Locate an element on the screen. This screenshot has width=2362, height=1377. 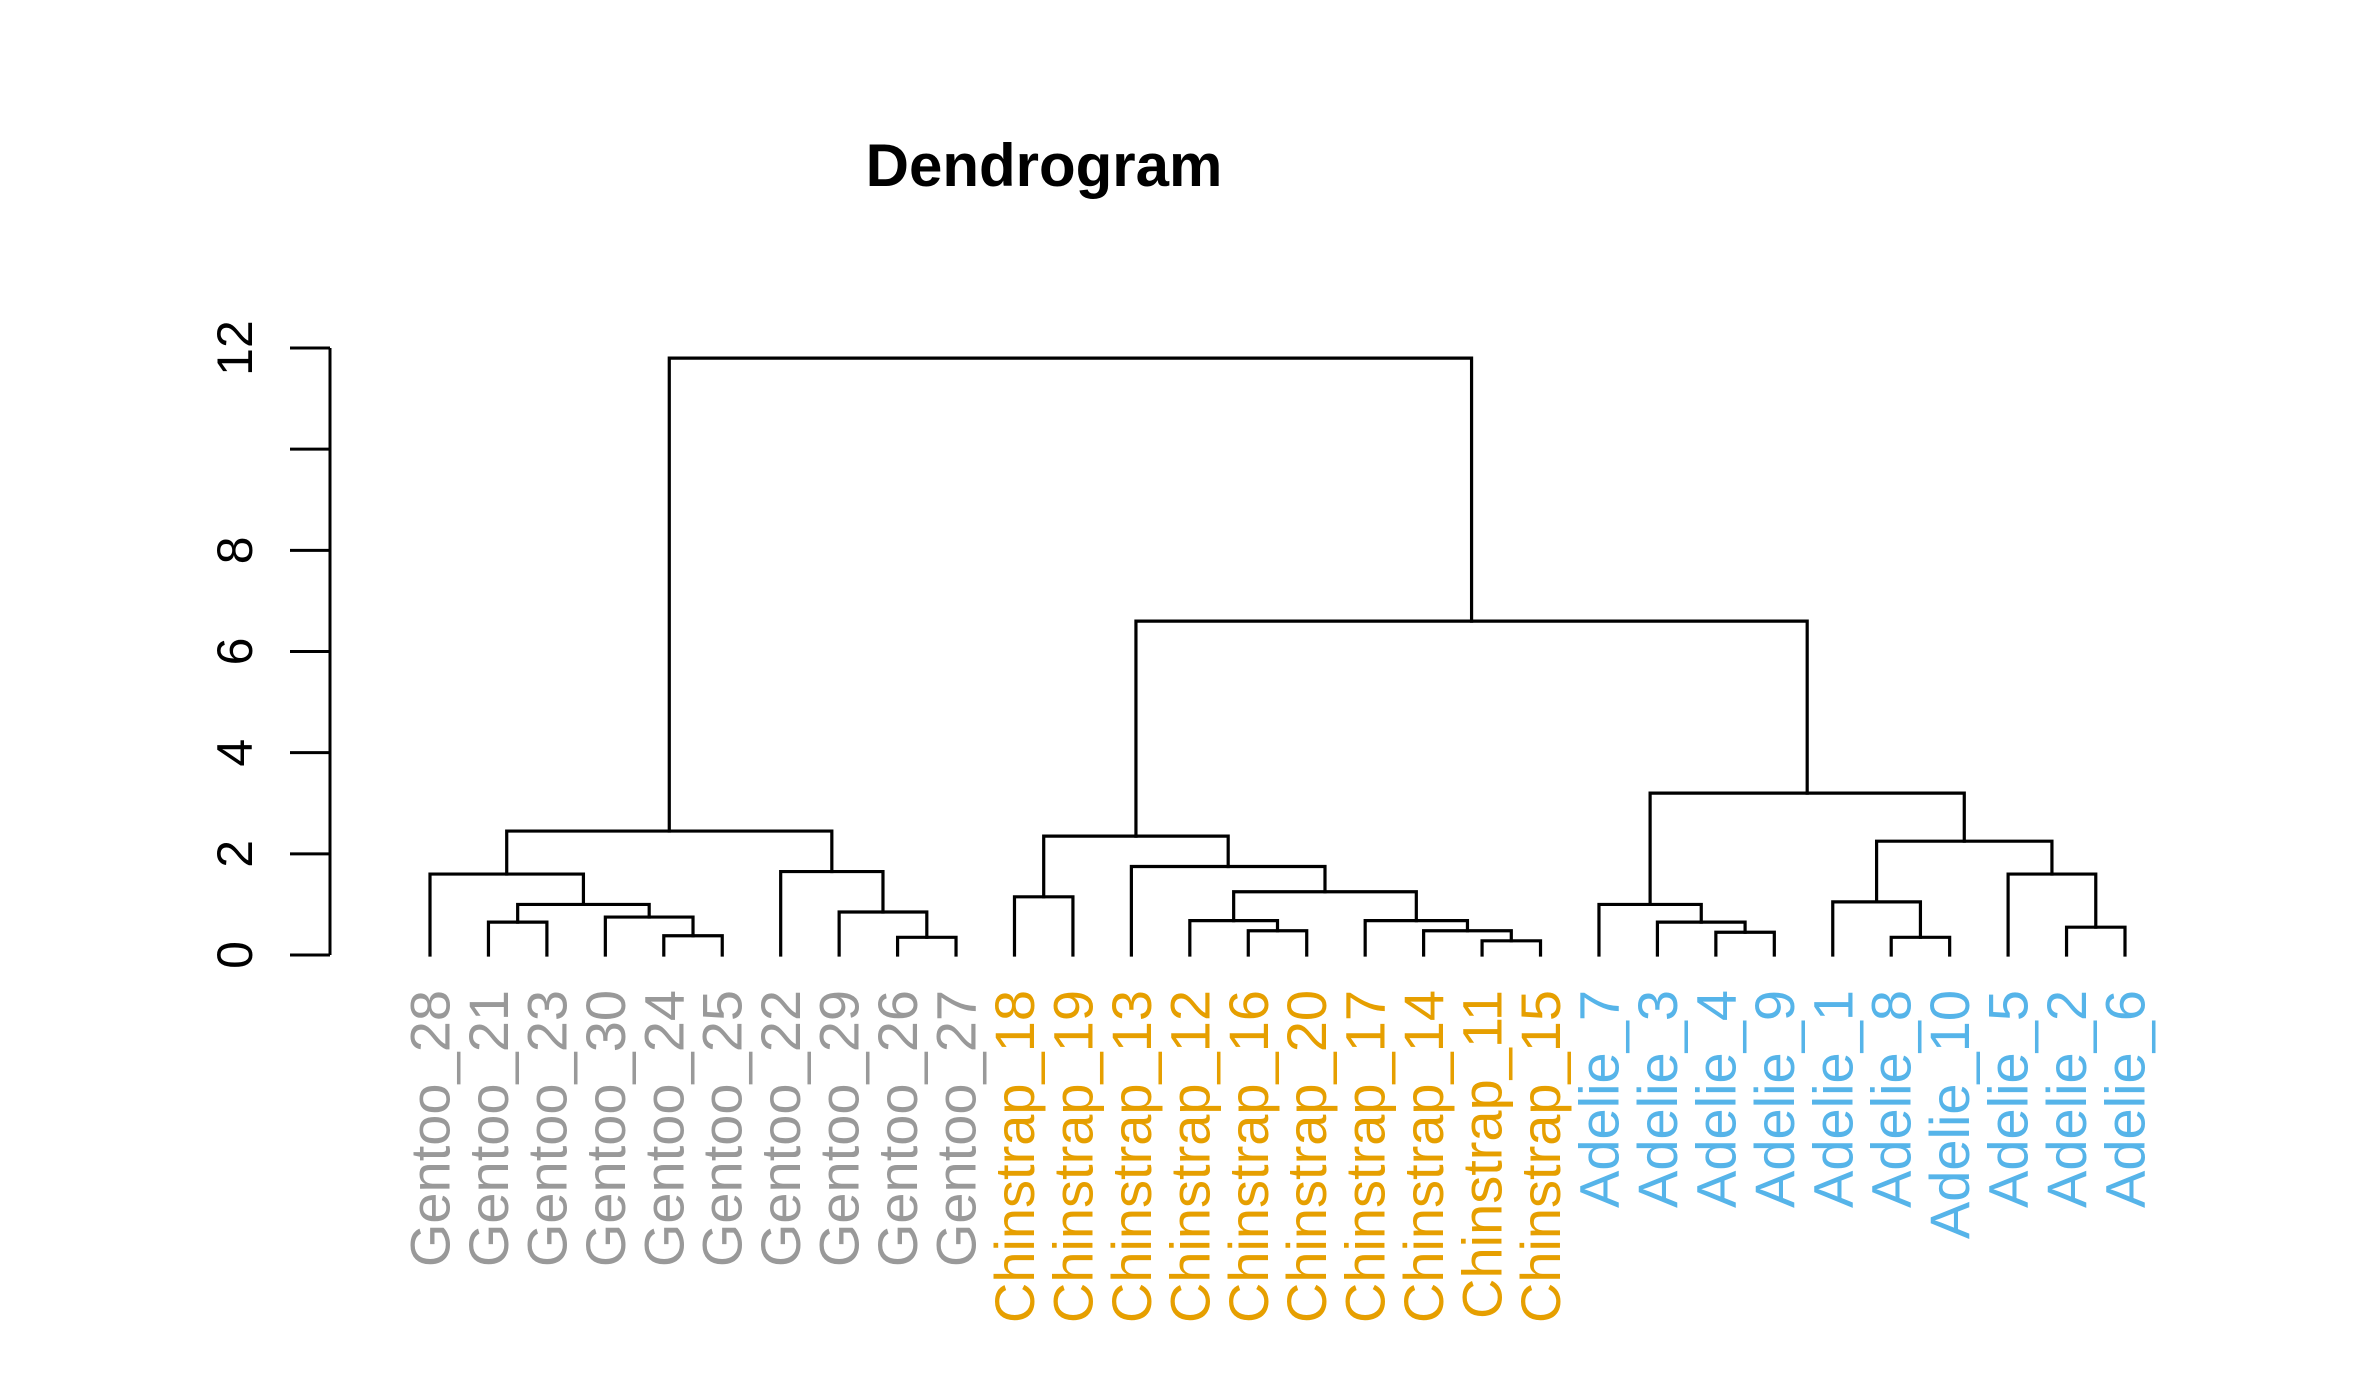
leaf-label: Chinstrap_15 is located at coordinates (1540, 1156).